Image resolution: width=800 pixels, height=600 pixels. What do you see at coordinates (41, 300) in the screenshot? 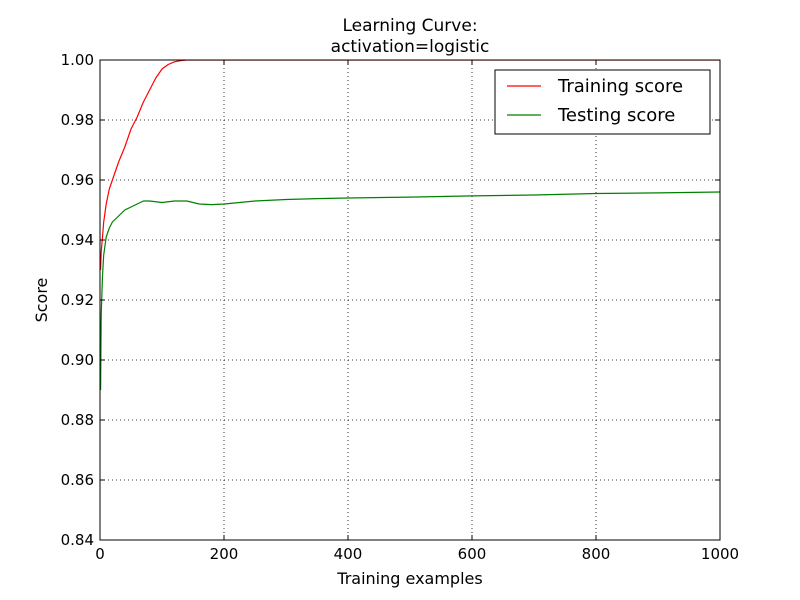
I see `y-axis-label: Score` at bounding box center [41, 300].